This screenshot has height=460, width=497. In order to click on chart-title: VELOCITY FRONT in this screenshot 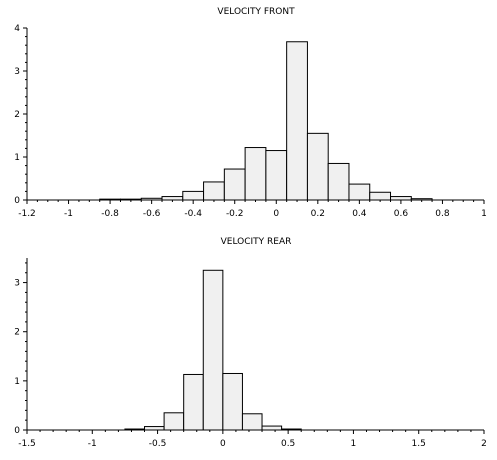, I will do `click(256, 12)`.